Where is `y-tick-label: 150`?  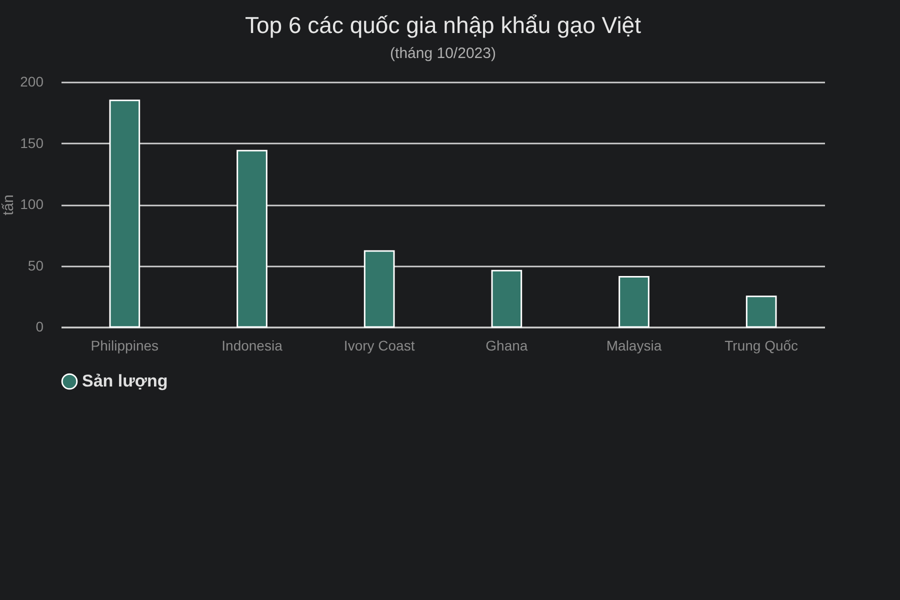
y-tick-label: 150 is located at coordinates (32, 142).